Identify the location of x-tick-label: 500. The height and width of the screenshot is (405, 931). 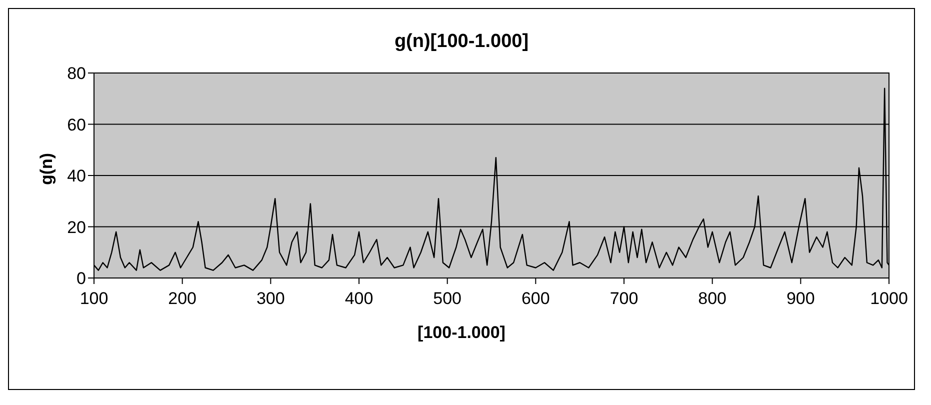
(447, 298).